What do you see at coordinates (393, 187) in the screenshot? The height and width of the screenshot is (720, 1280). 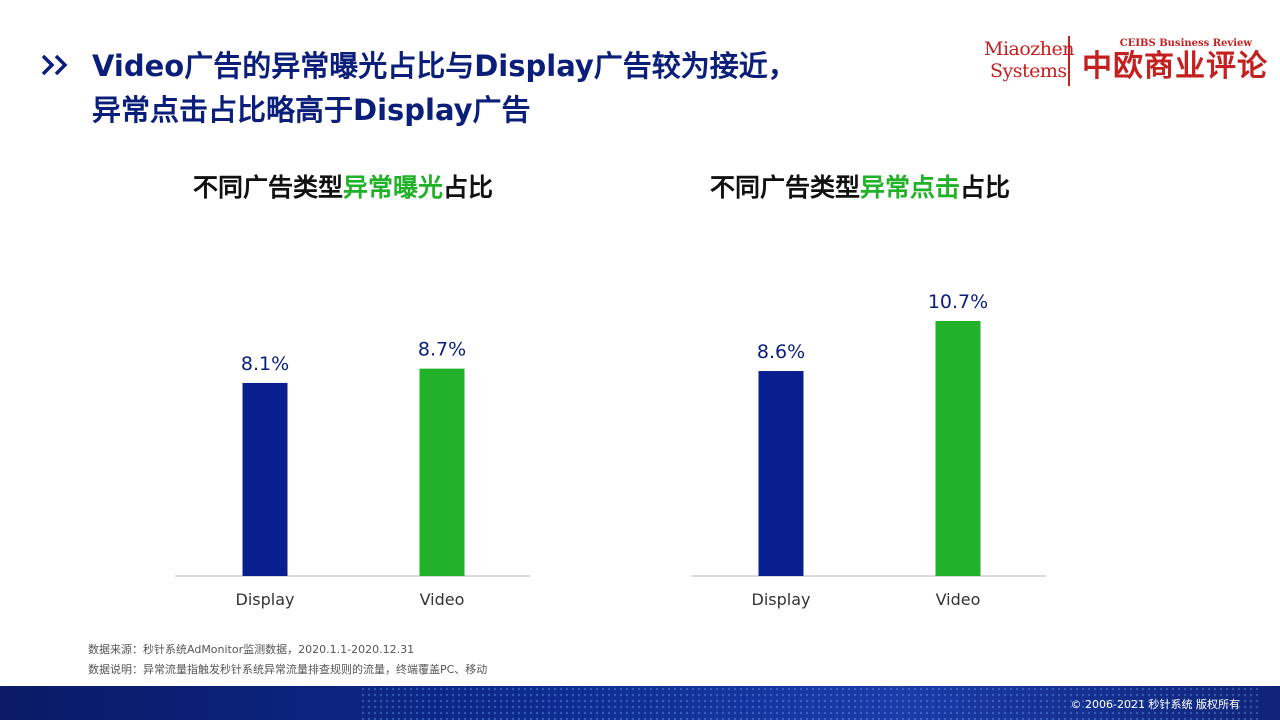 I see `chart-title-highlight: 异常曝光` at bounding box center [393, 187].